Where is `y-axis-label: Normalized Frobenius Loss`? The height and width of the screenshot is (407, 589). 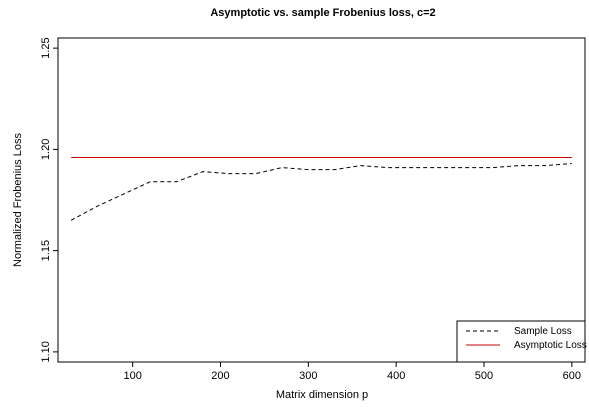
y-axis-label: Normalized Frobenius Loss is located at coordinates (18, 200).